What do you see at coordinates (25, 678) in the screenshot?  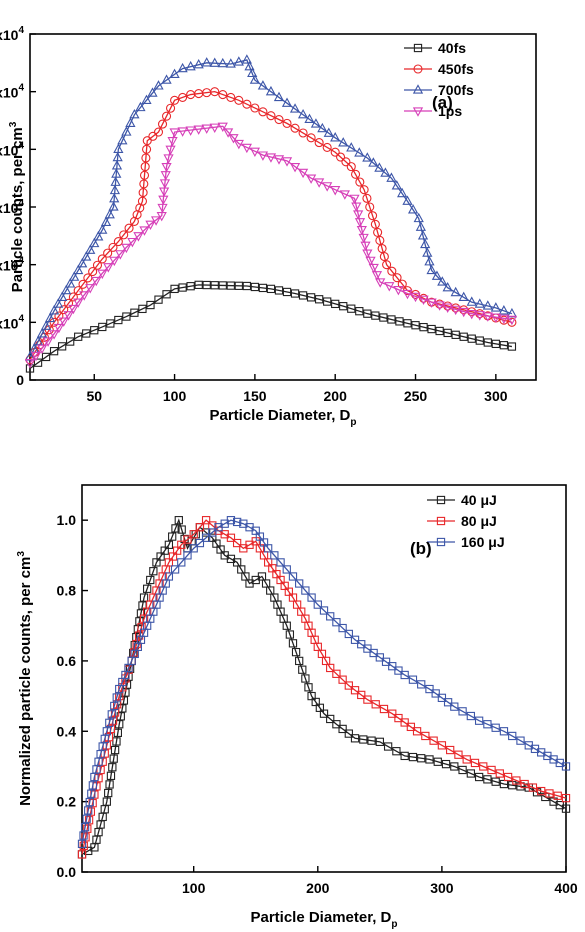 I see `y-axis-label: Normalized particle counts, per cm3` at bounding box center [25, 678].